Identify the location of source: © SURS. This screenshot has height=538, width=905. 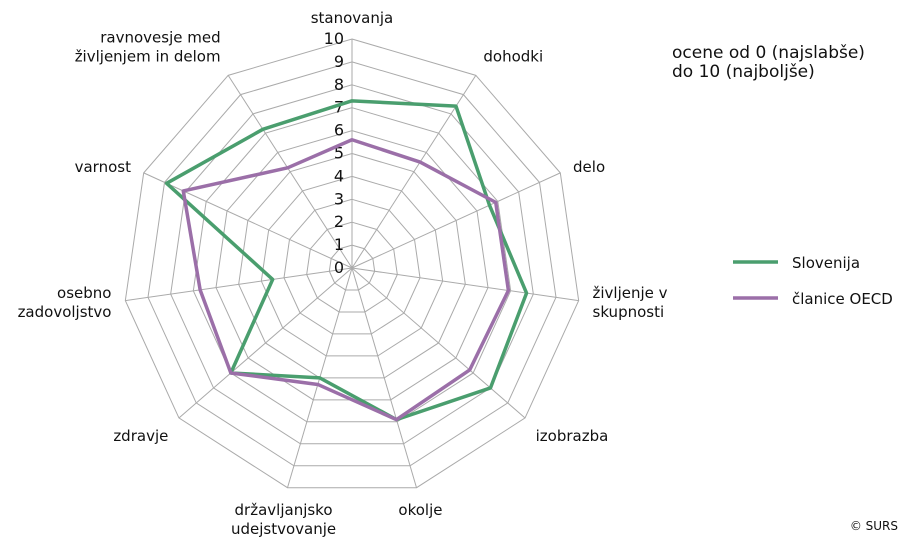
(874, 526).